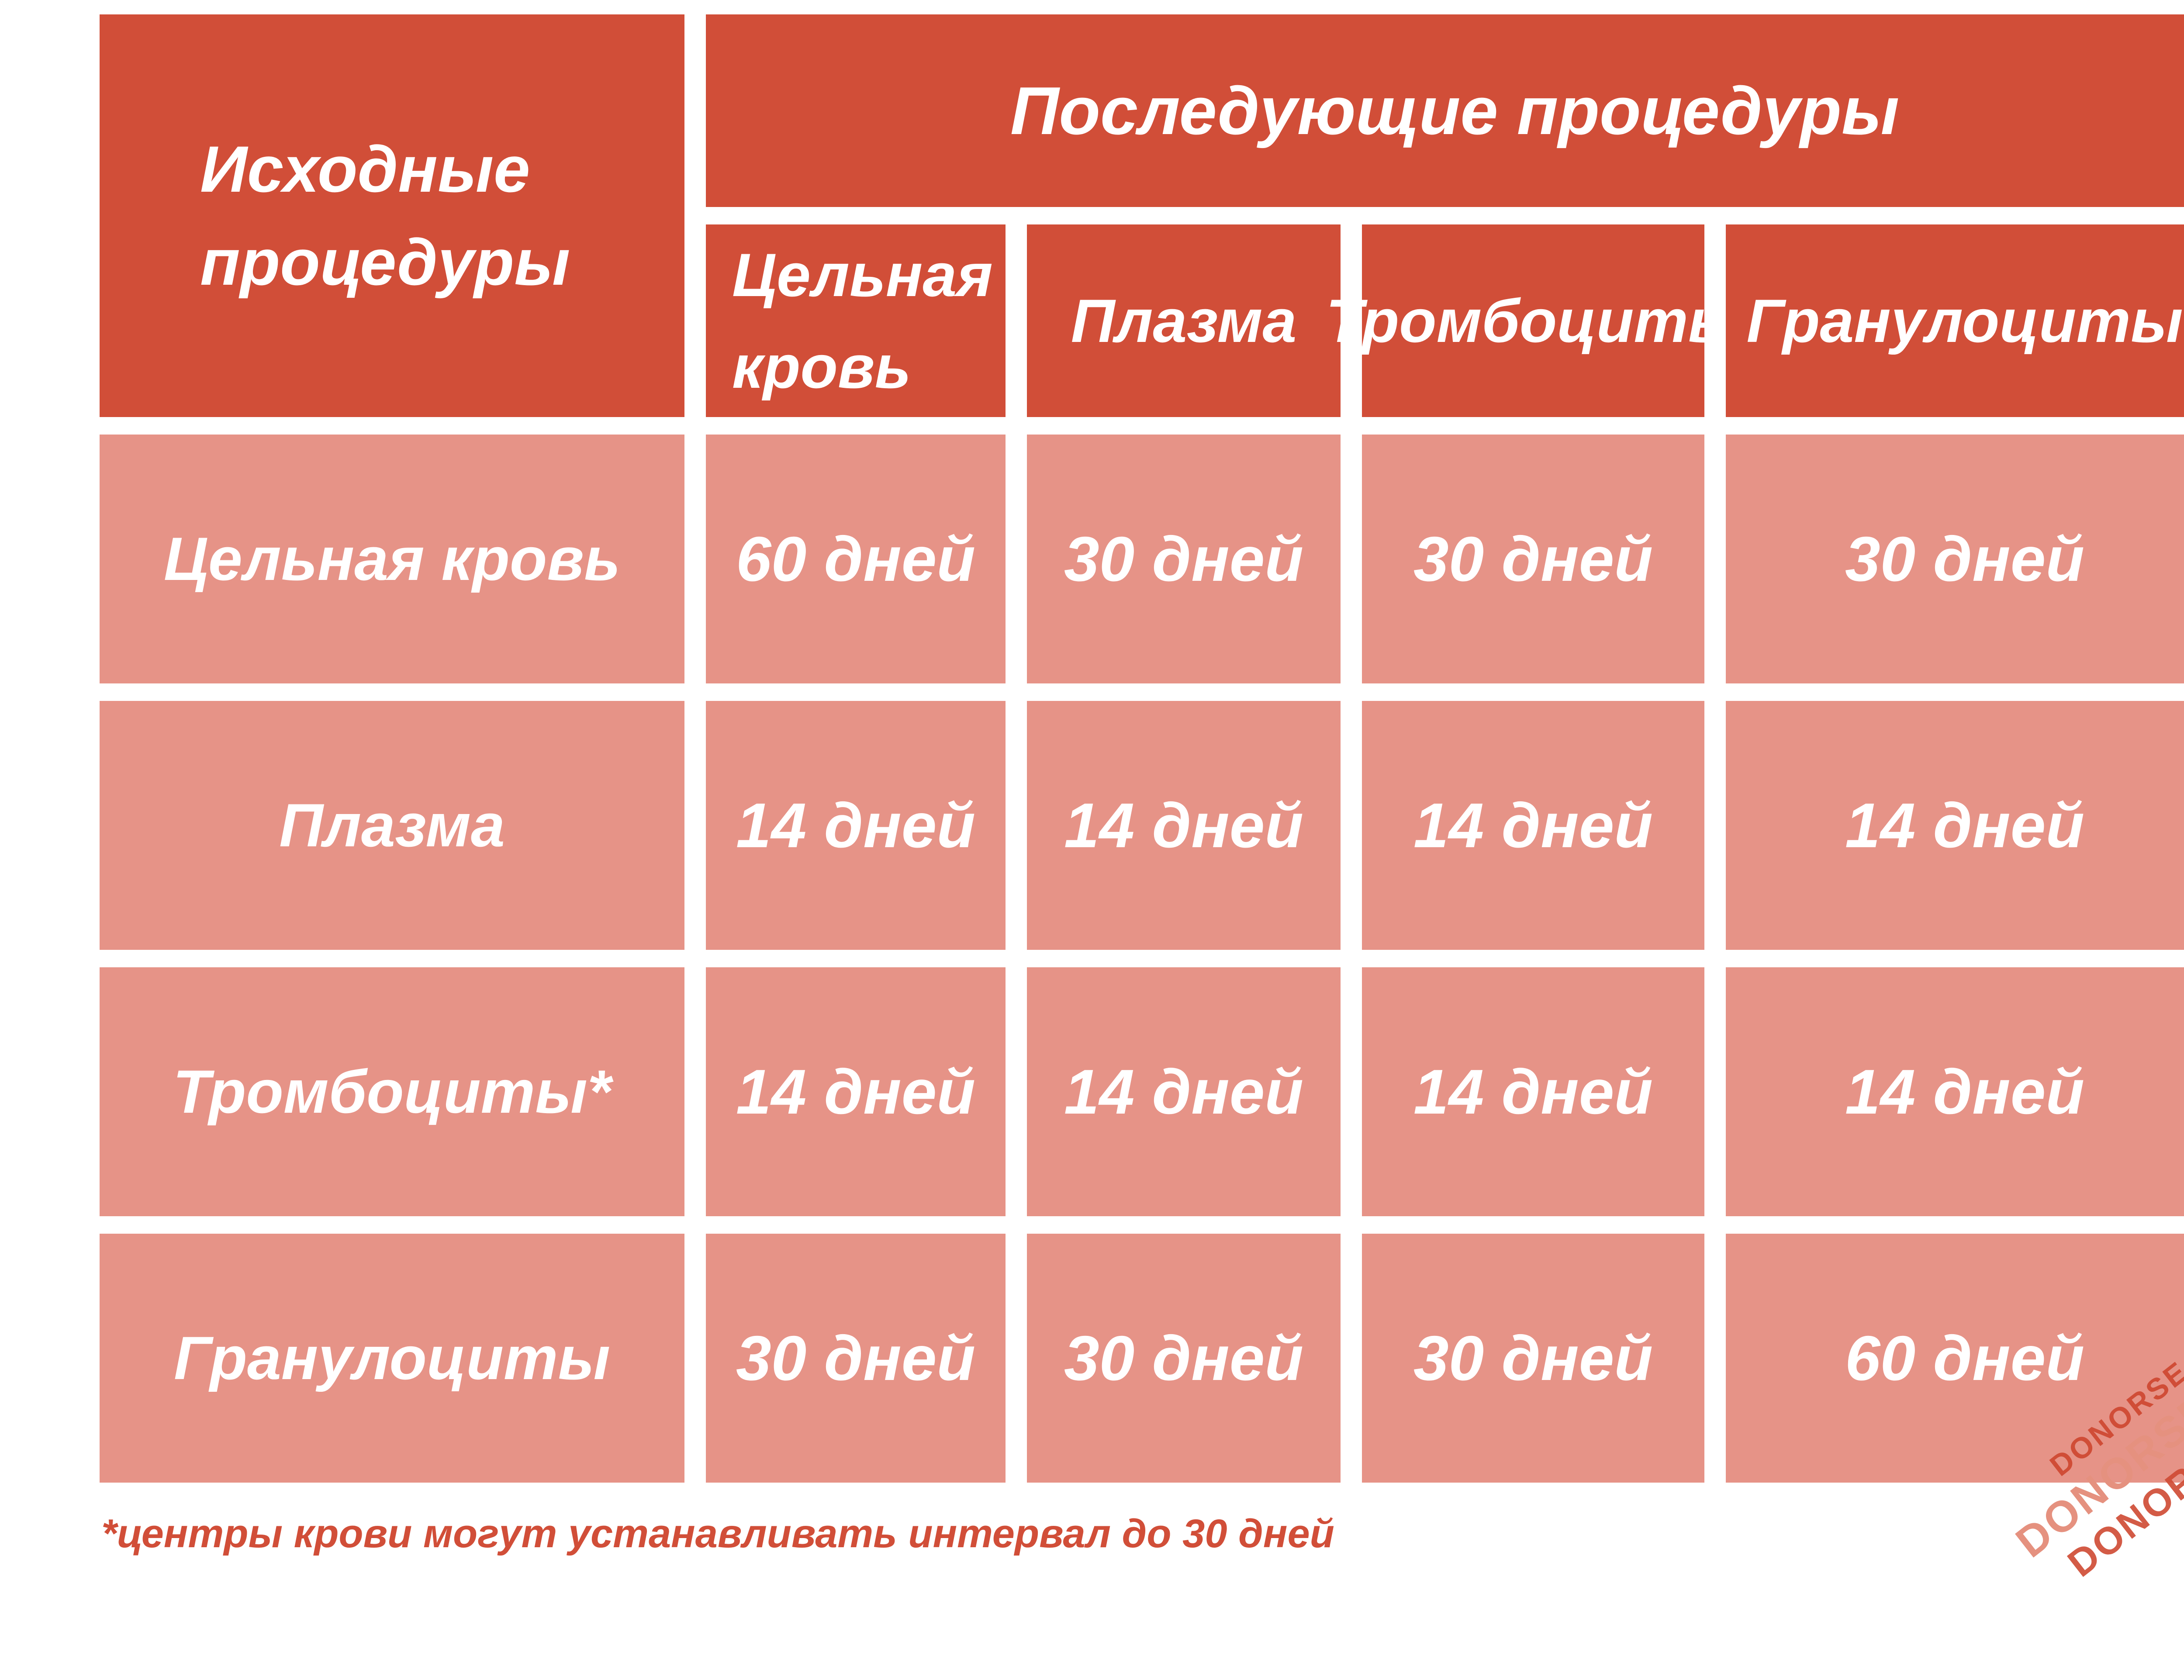 This screenshot has width=2184, height=1680. What do you see at coordinates (862, 320) in the screenshot?
I see `column-header-label: Цельная кровь` at bounding box center [862, 320].